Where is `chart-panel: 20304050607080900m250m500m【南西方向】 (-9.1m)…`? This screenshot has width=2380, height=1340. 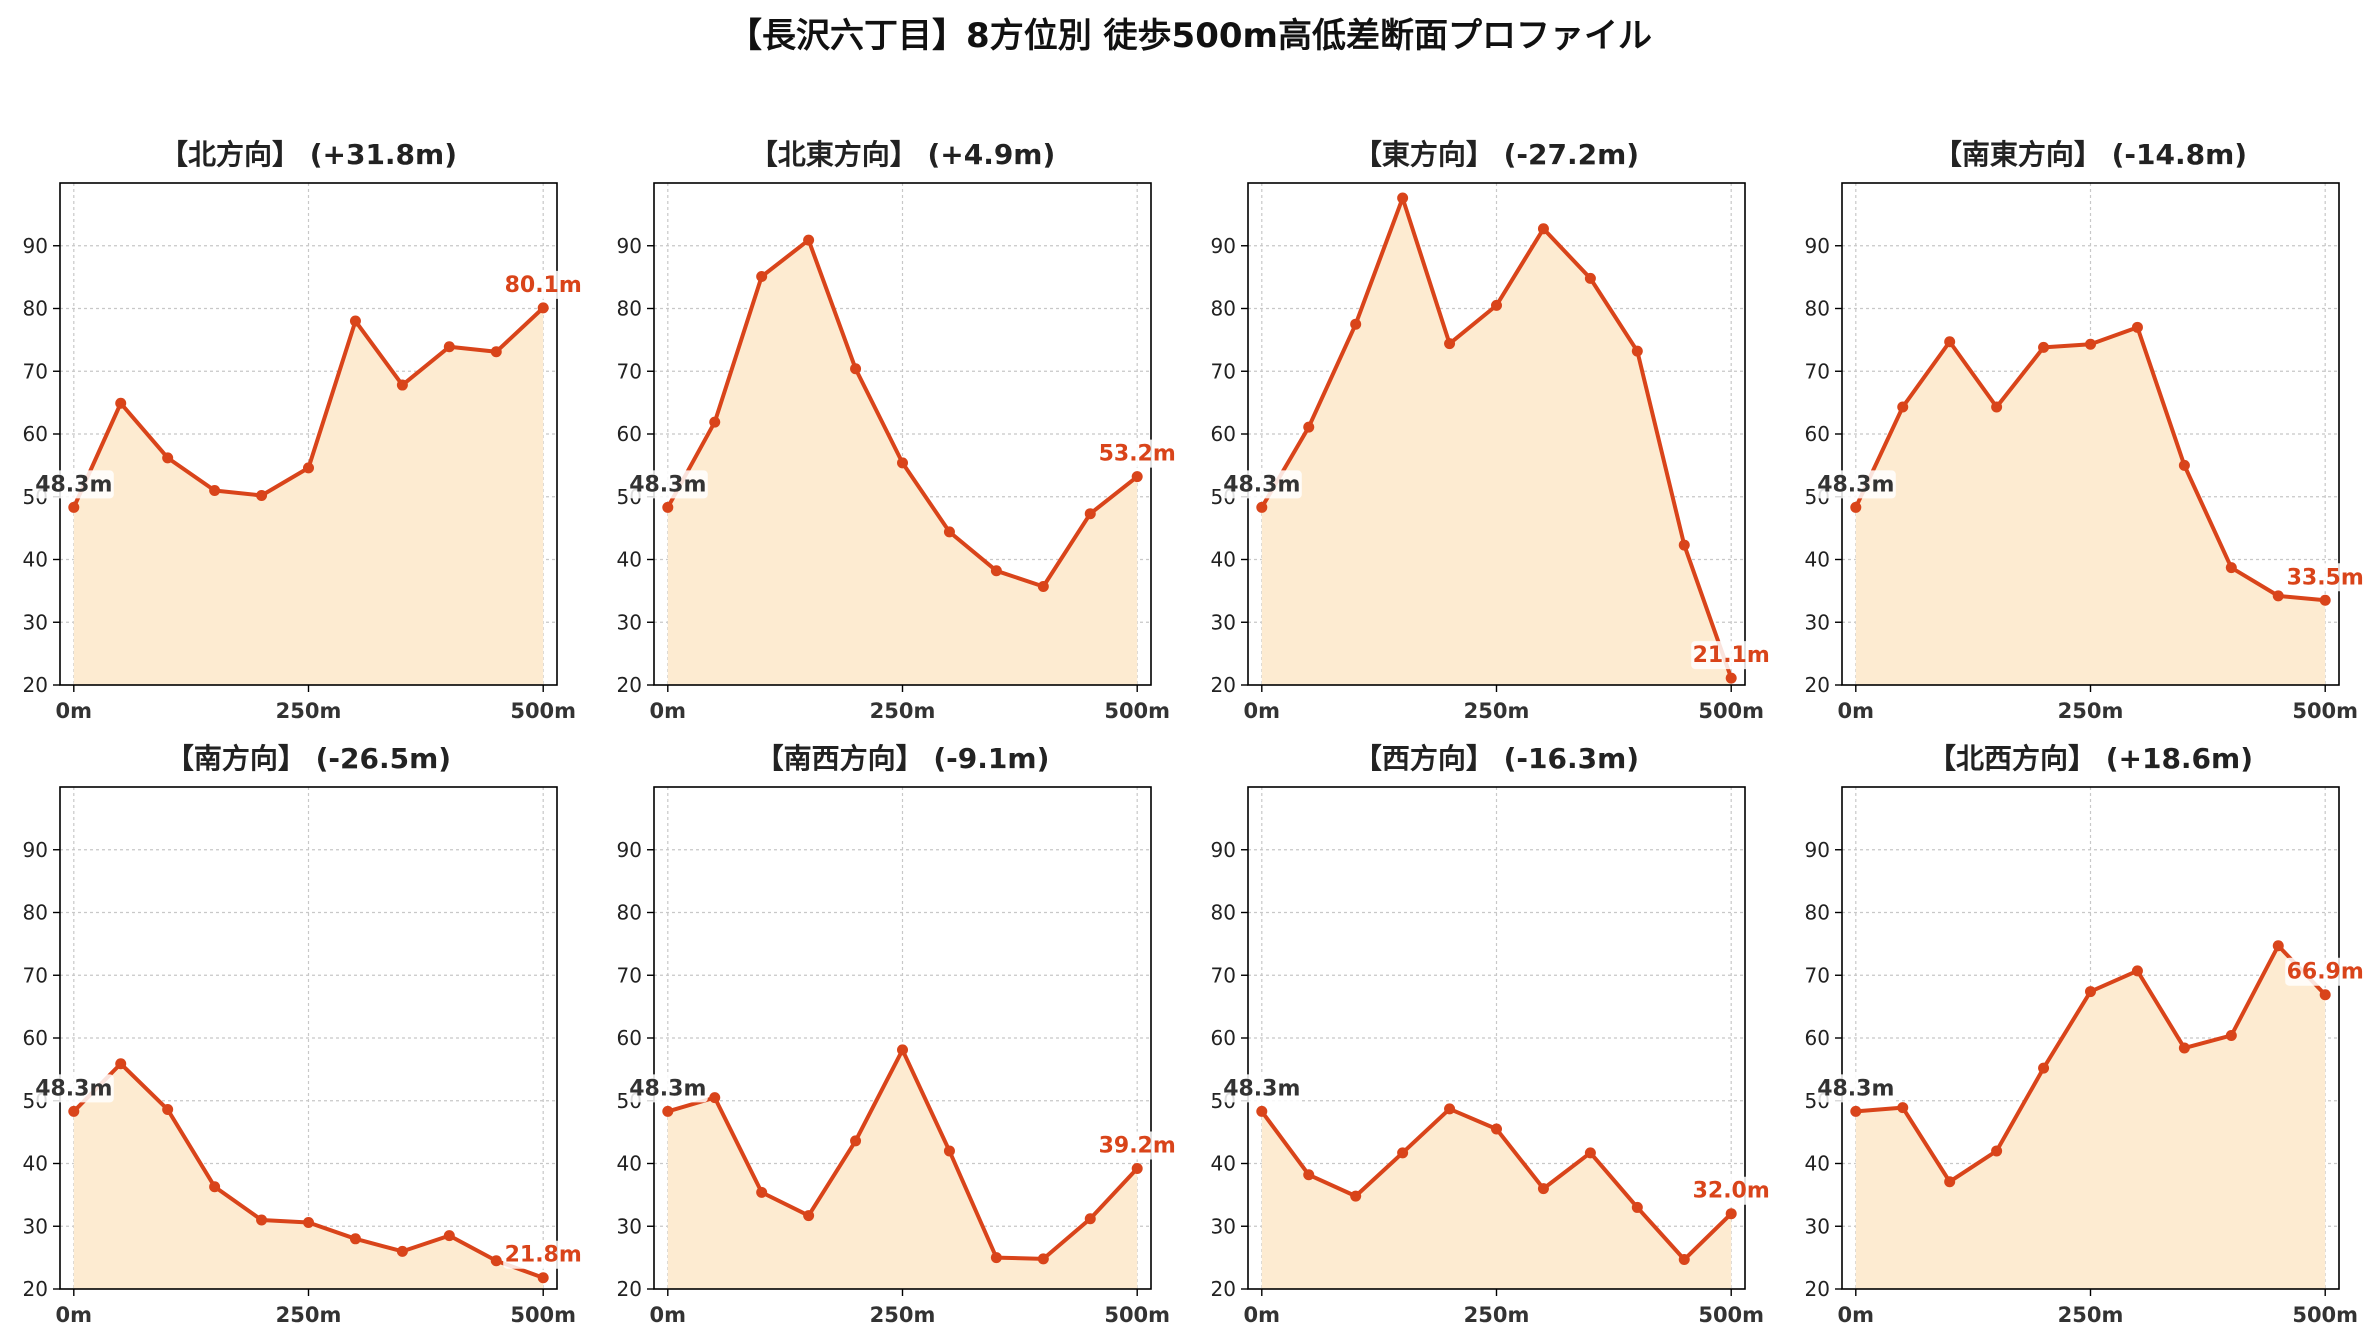 chart-panel: 20304050607080900m250m500m【南西方向】 (-9.1m)… is located at coordinates (897, 1034).